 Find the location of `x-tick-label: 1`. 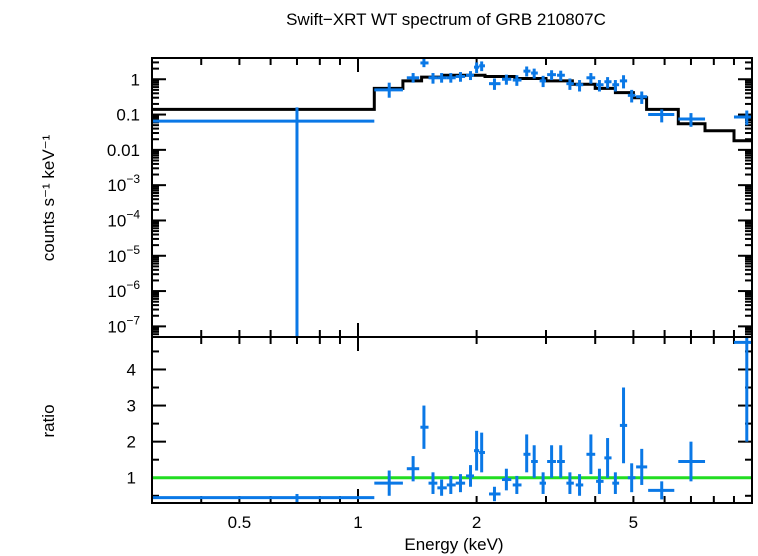

x-tick-label: 1 is located at coordinates (357, 522).